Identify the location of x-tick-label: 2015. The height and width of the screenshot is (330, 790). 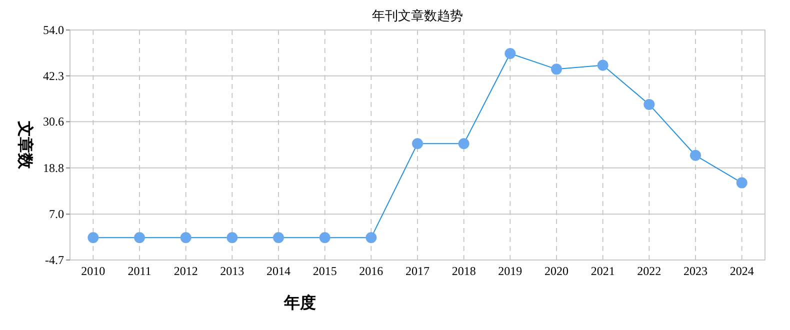
(324, 271).